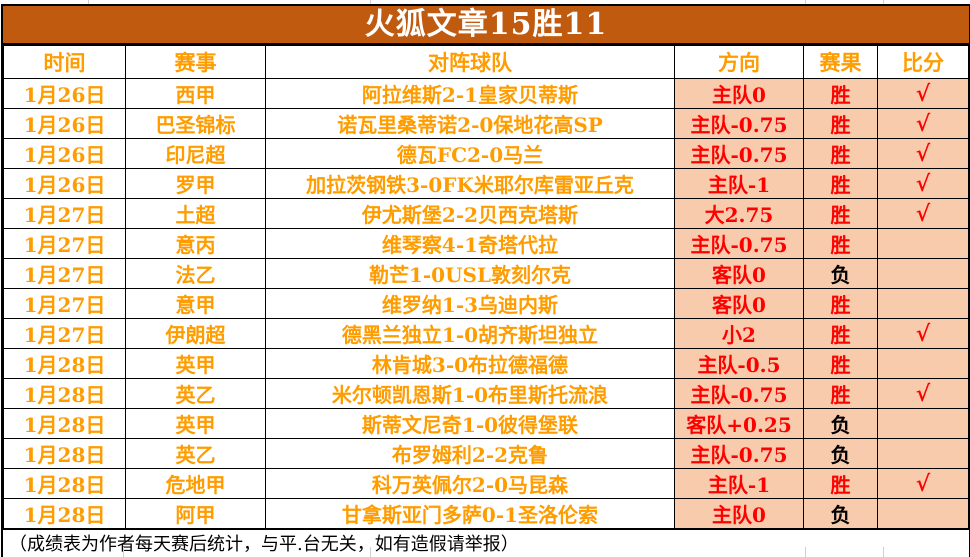 Image resolution: width=970 pixels, height=557 pixels. I want to click on footer-note: （成绩表为作者每天赛后统计，与平.台无关，如有造假请举报）, so click(486, 543).